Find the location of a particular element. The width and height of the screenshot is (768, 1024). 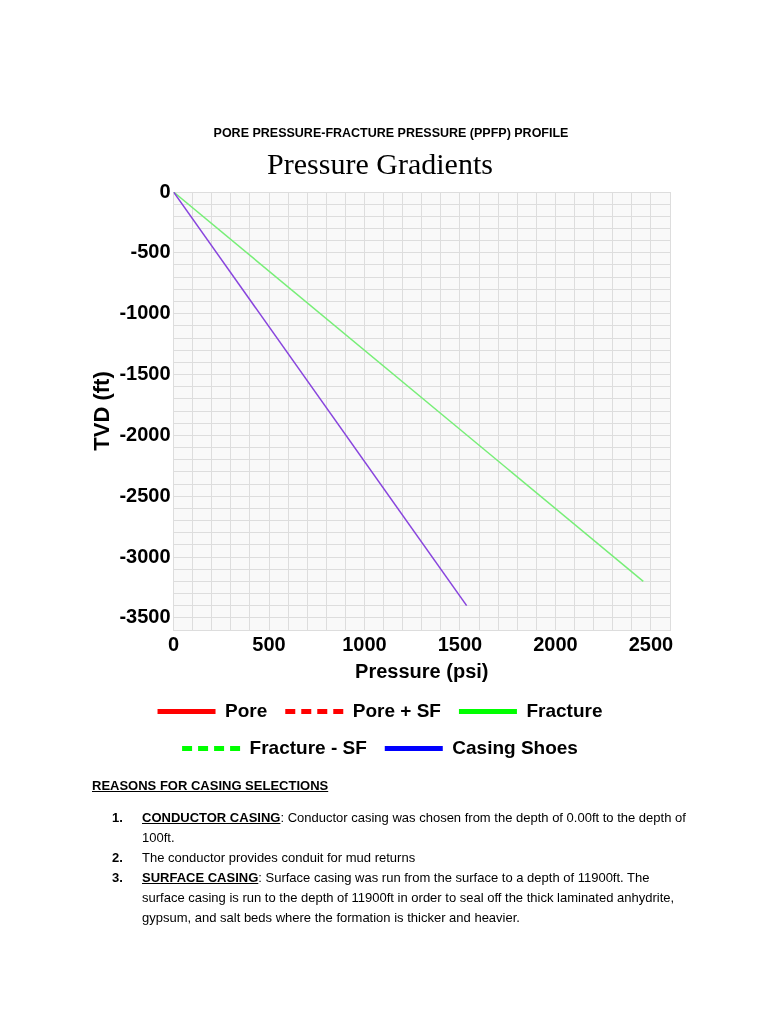

x-tick-label: 1000 is located at coordinates (364, 643).